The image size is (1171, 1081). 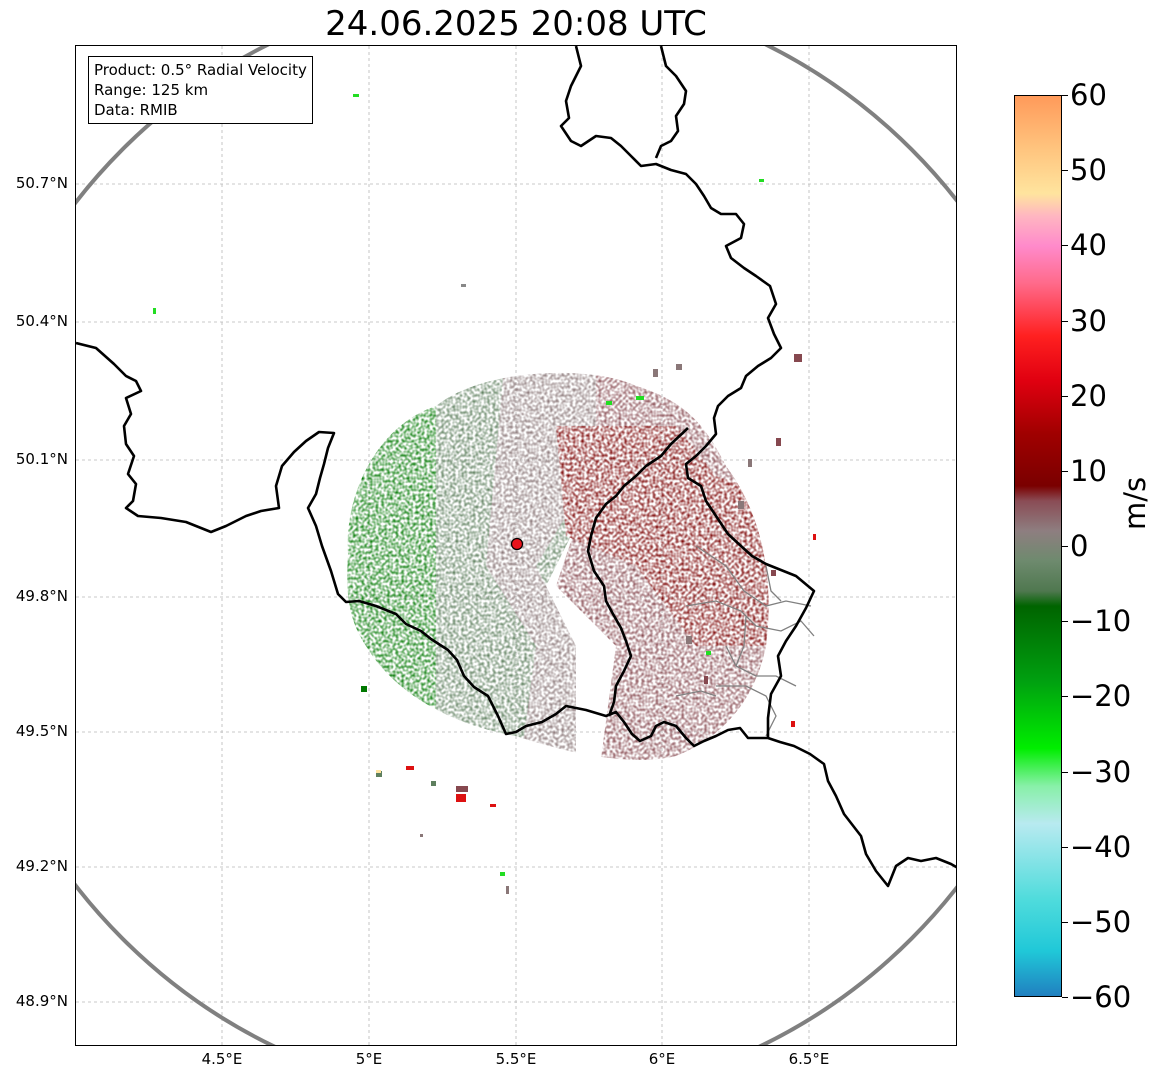 What do you see at coordinates (516, 24) in the screenshot?
I see `chart-title: 24.06.2025 20:08 UTC` at bounding box center [516, 24].